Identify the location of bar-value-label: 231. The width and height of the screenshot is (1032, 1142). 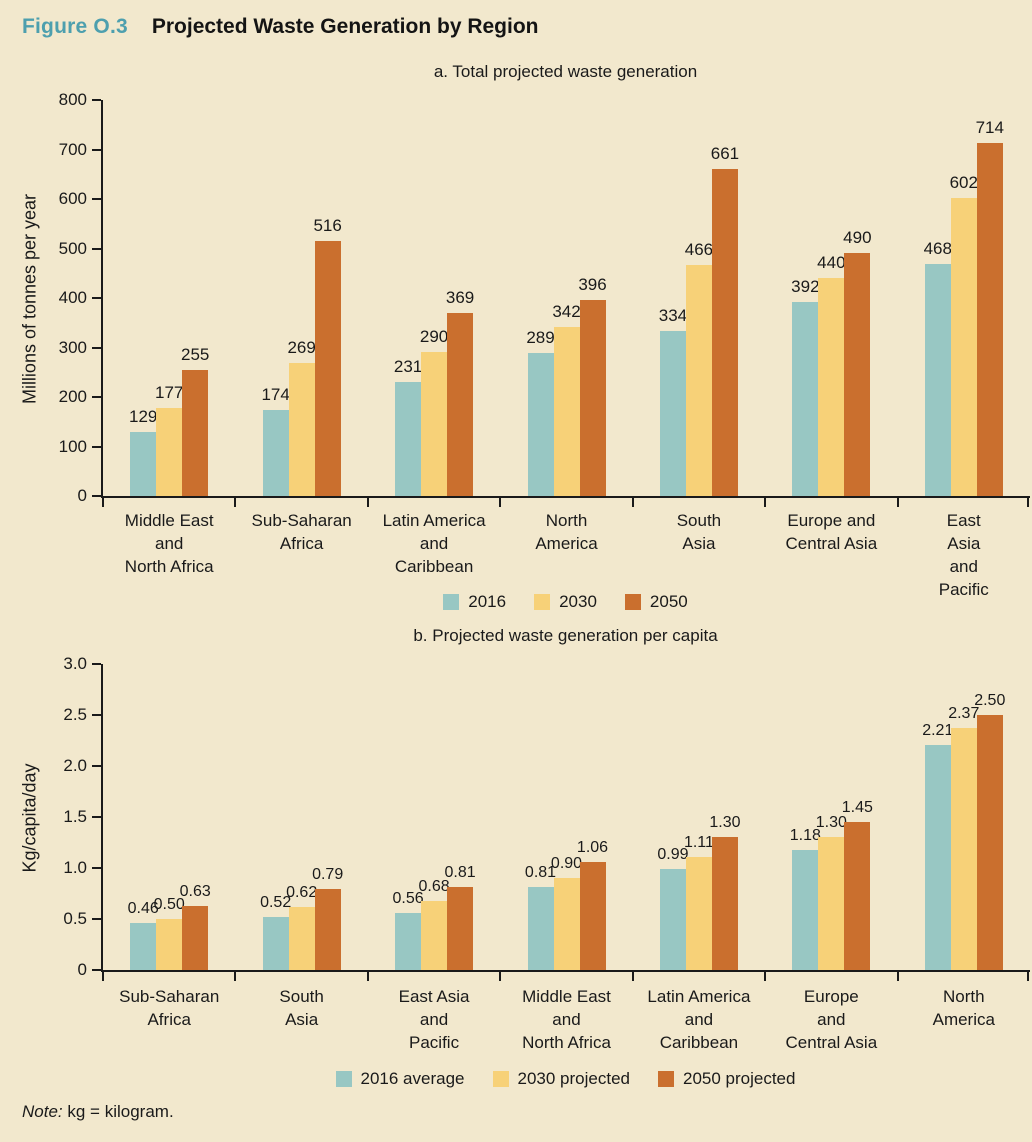
(408, 366).